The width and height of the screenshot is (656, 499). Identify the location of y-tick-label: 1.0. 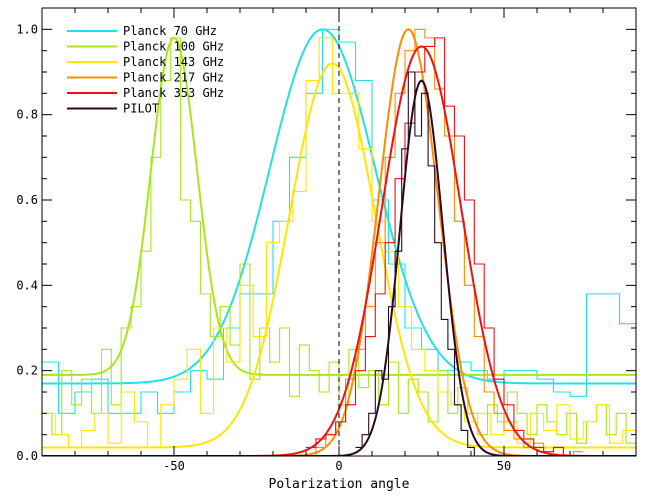
(27, 29).